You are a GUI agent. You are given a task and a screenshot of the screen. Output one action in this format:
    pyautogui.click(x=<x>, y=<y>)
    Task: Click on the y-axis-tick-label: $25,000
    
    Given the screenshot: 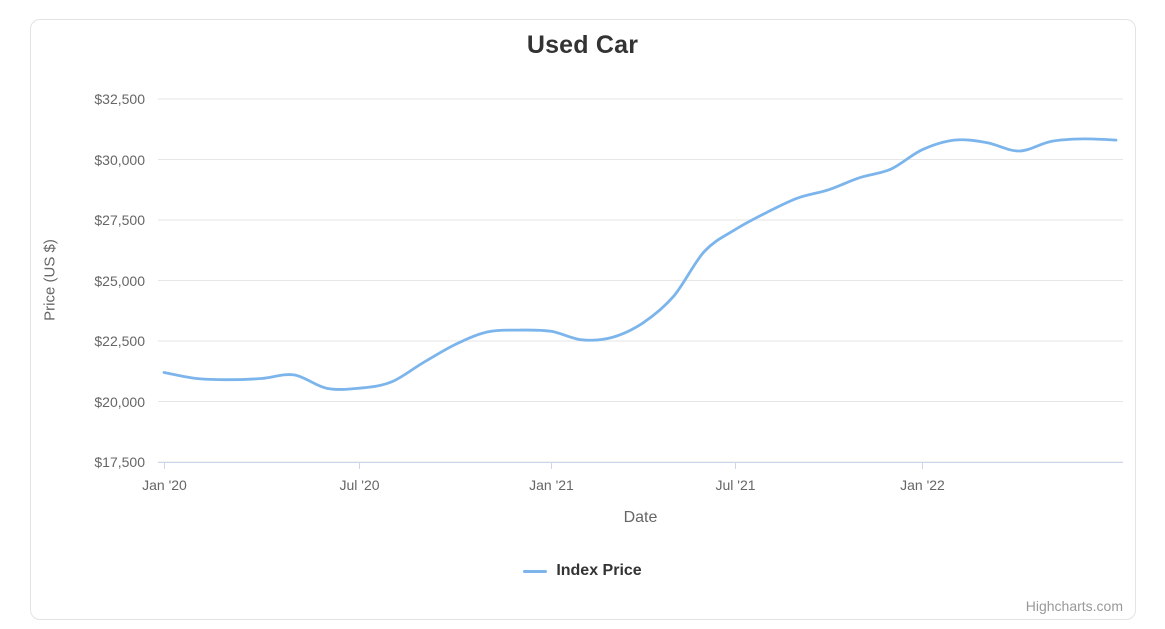 What is the action you would take?
    pyautogui.click(x=119, y=280)
    